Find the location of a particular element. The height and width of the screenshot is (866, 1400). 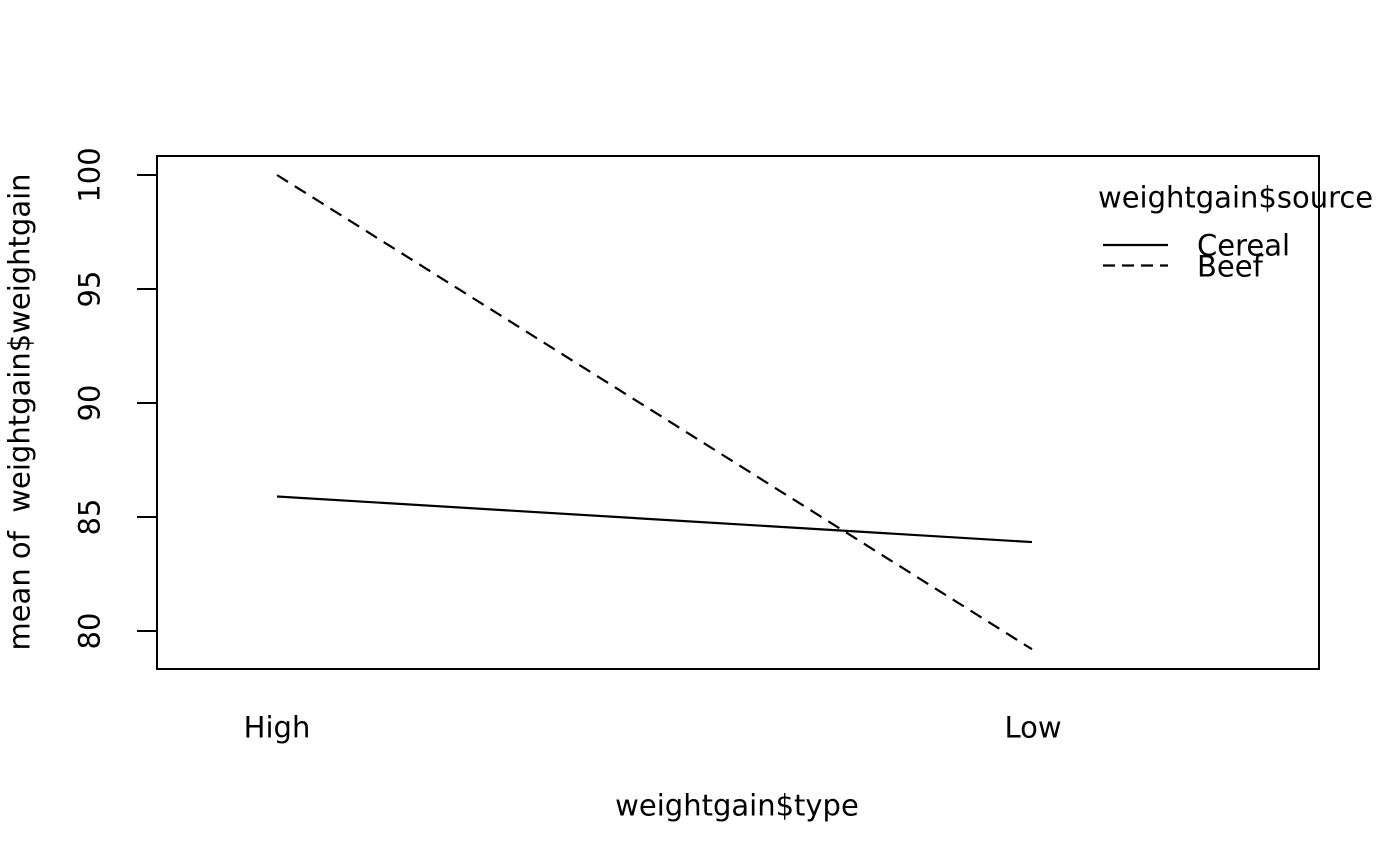

y-tick-label-100: 100 is located at coordinates (89, 175).